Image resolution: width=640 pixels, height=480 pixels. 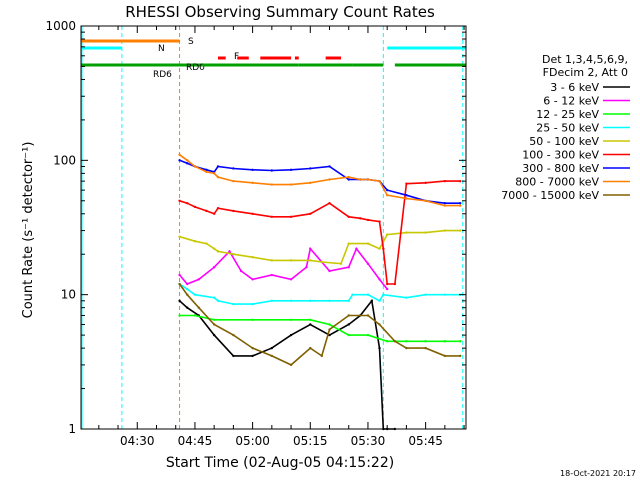 What do you see at coordinates (195, 68) in the screenshot?
I see `flag-label-rd0: RD0` at bounding box center [195, 68].